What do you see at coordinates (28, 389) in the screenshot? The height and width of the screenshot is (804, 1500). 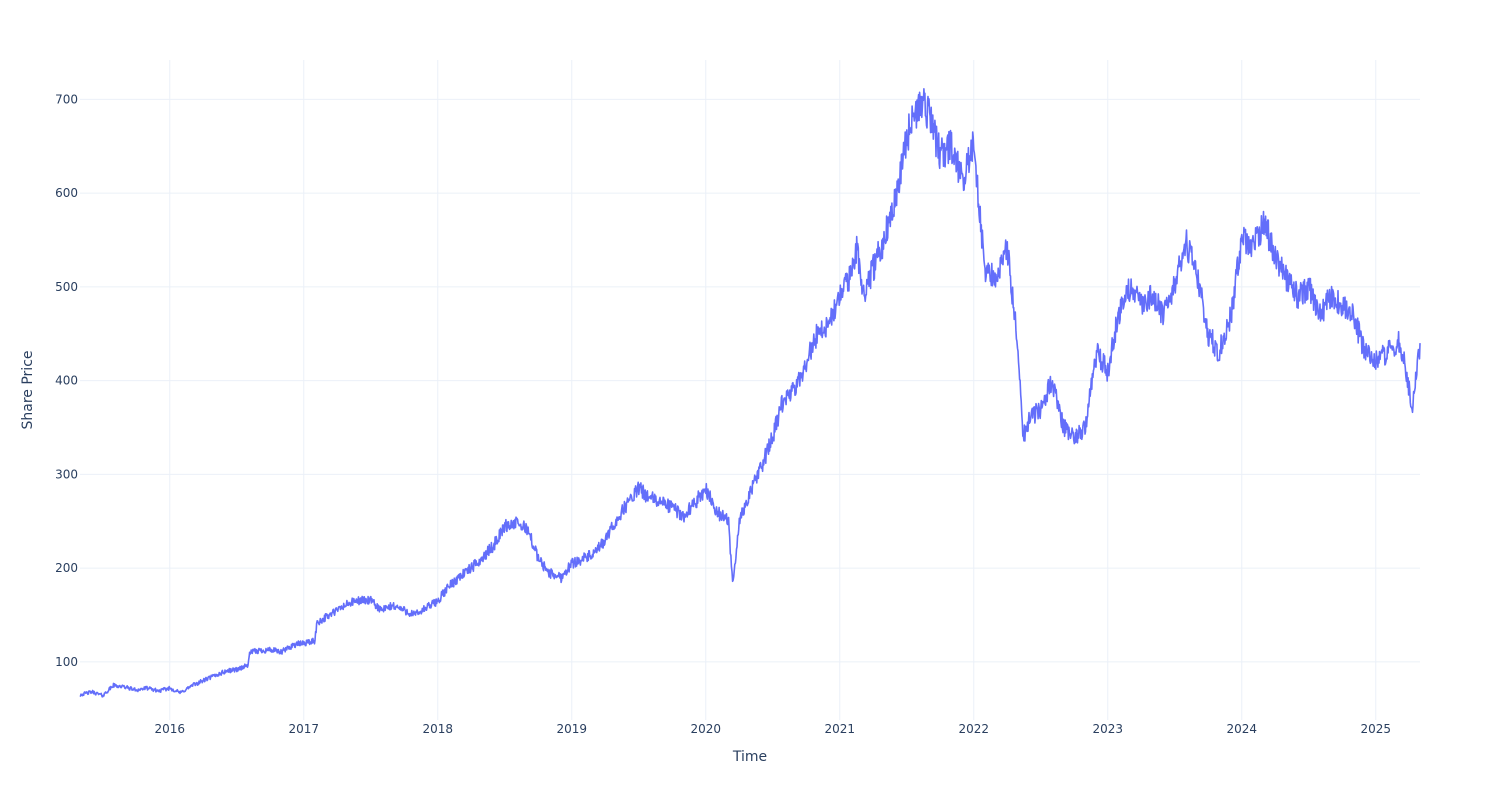 I see `y-axis-title: Share Price` at bounding box center [28, 389].